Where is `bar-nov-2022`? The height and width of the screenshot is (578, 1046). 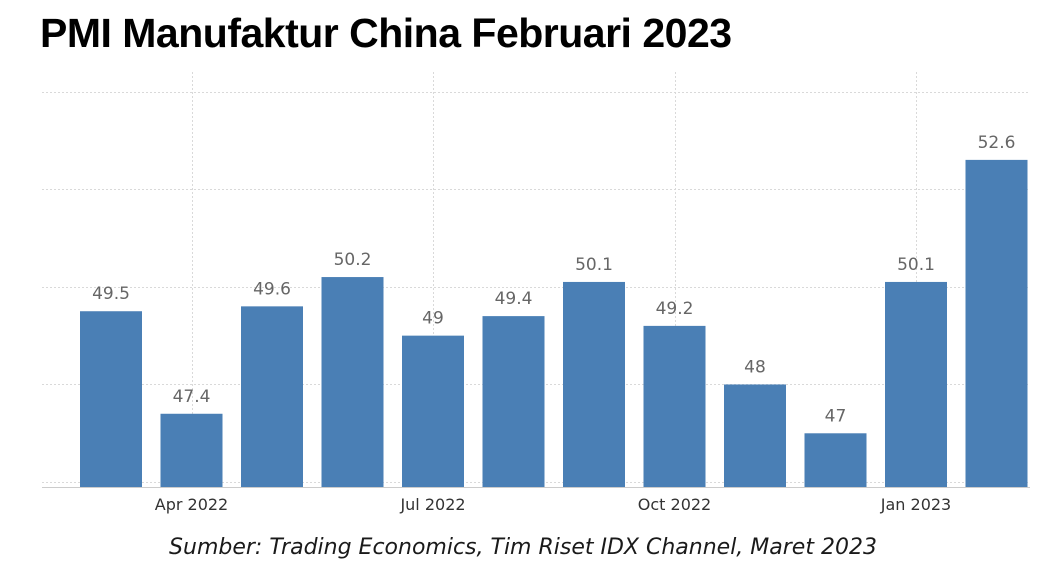 bar-nov-2022 is located at coordinates (755, 435).